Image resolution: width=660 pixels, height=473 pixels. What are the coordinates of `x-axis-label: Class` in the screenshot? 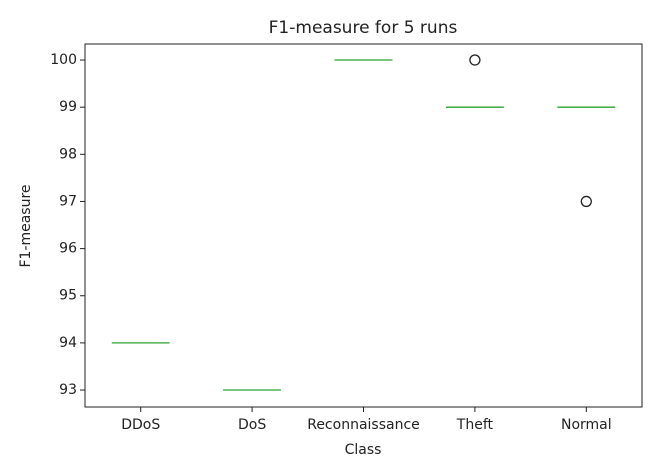 It's located at (363, 450).